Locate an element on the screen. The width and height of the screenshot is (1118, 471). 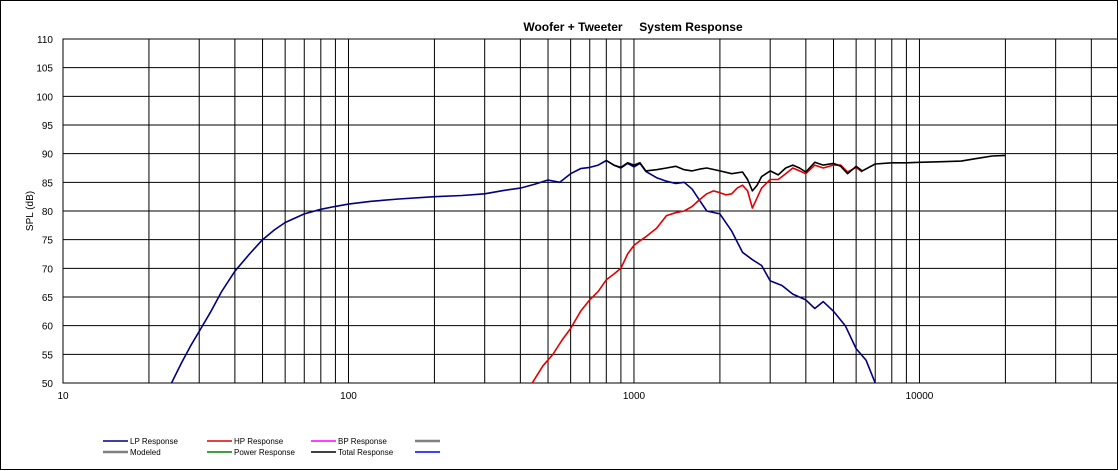
y-tick-label-105: 105 is located at coordinates (44, 69).